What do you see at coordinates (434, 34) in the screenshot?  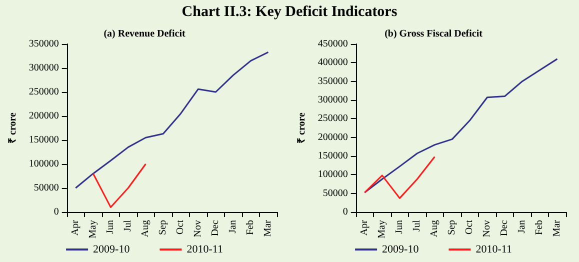 I see `chart-subtitle: (b) Gross Fiscal Deficit` at bounding box center [434, 34].